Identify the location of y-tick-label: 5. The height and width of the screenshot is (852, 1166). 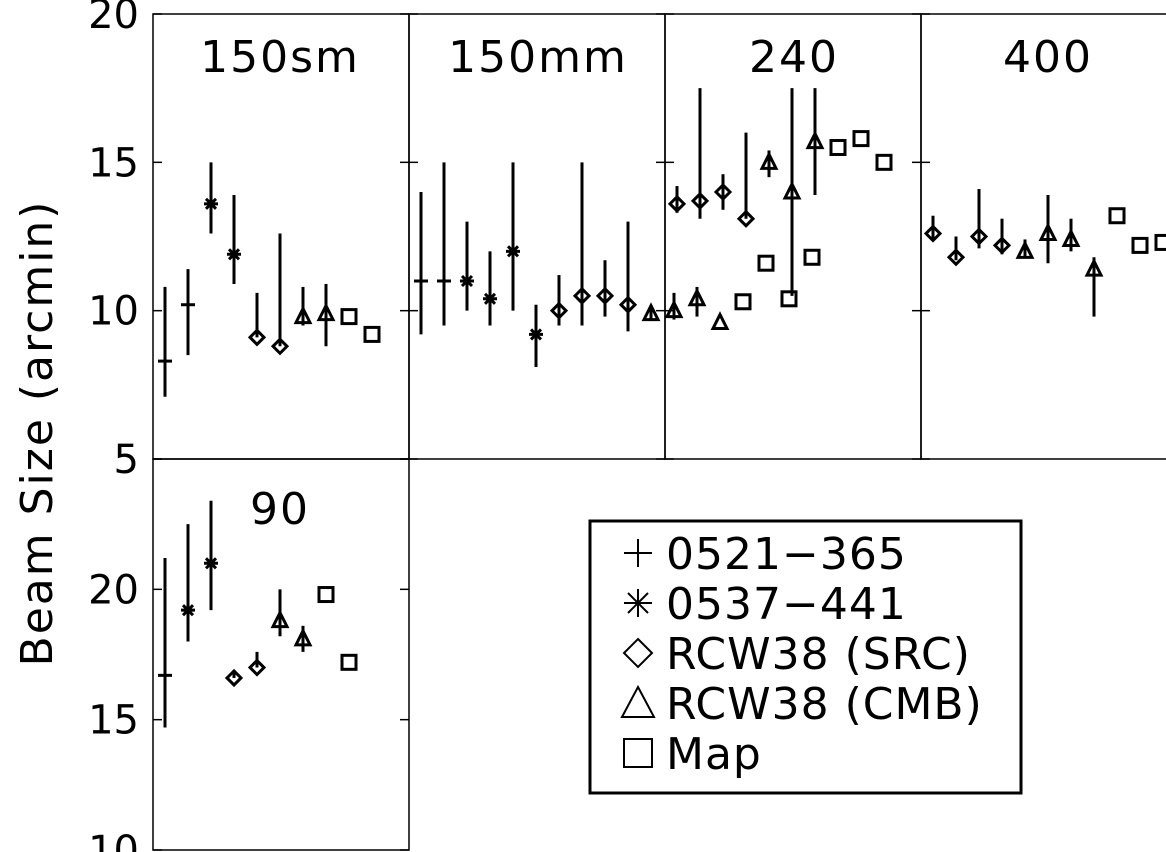
(126, 460).